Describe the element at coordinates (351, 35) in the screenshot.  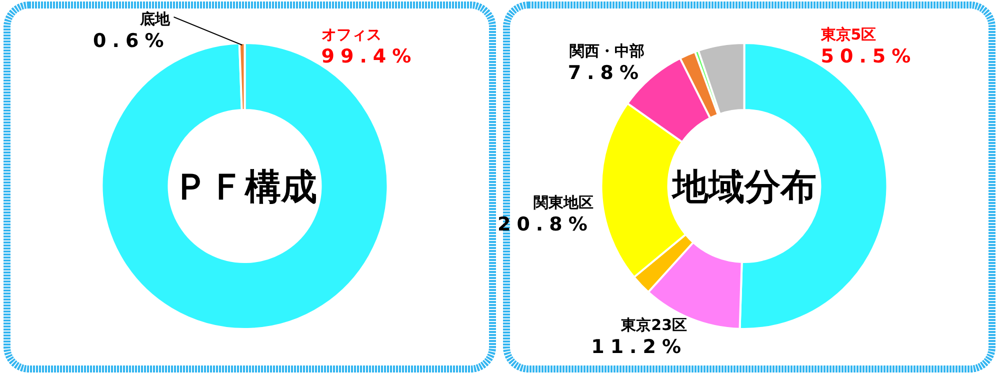
I see `slice-label: オフィス` at that location.